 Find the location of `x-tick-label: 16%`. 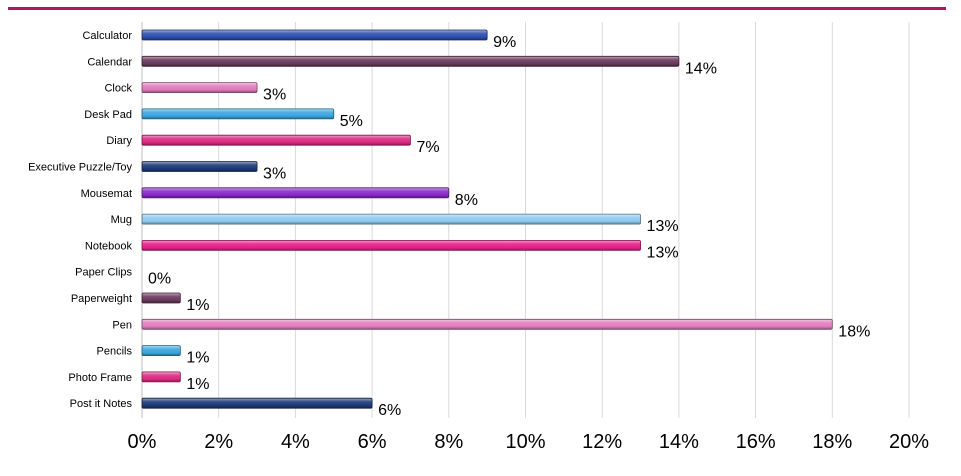

x-tick-label: 16% is located at coordinates (756, 442).